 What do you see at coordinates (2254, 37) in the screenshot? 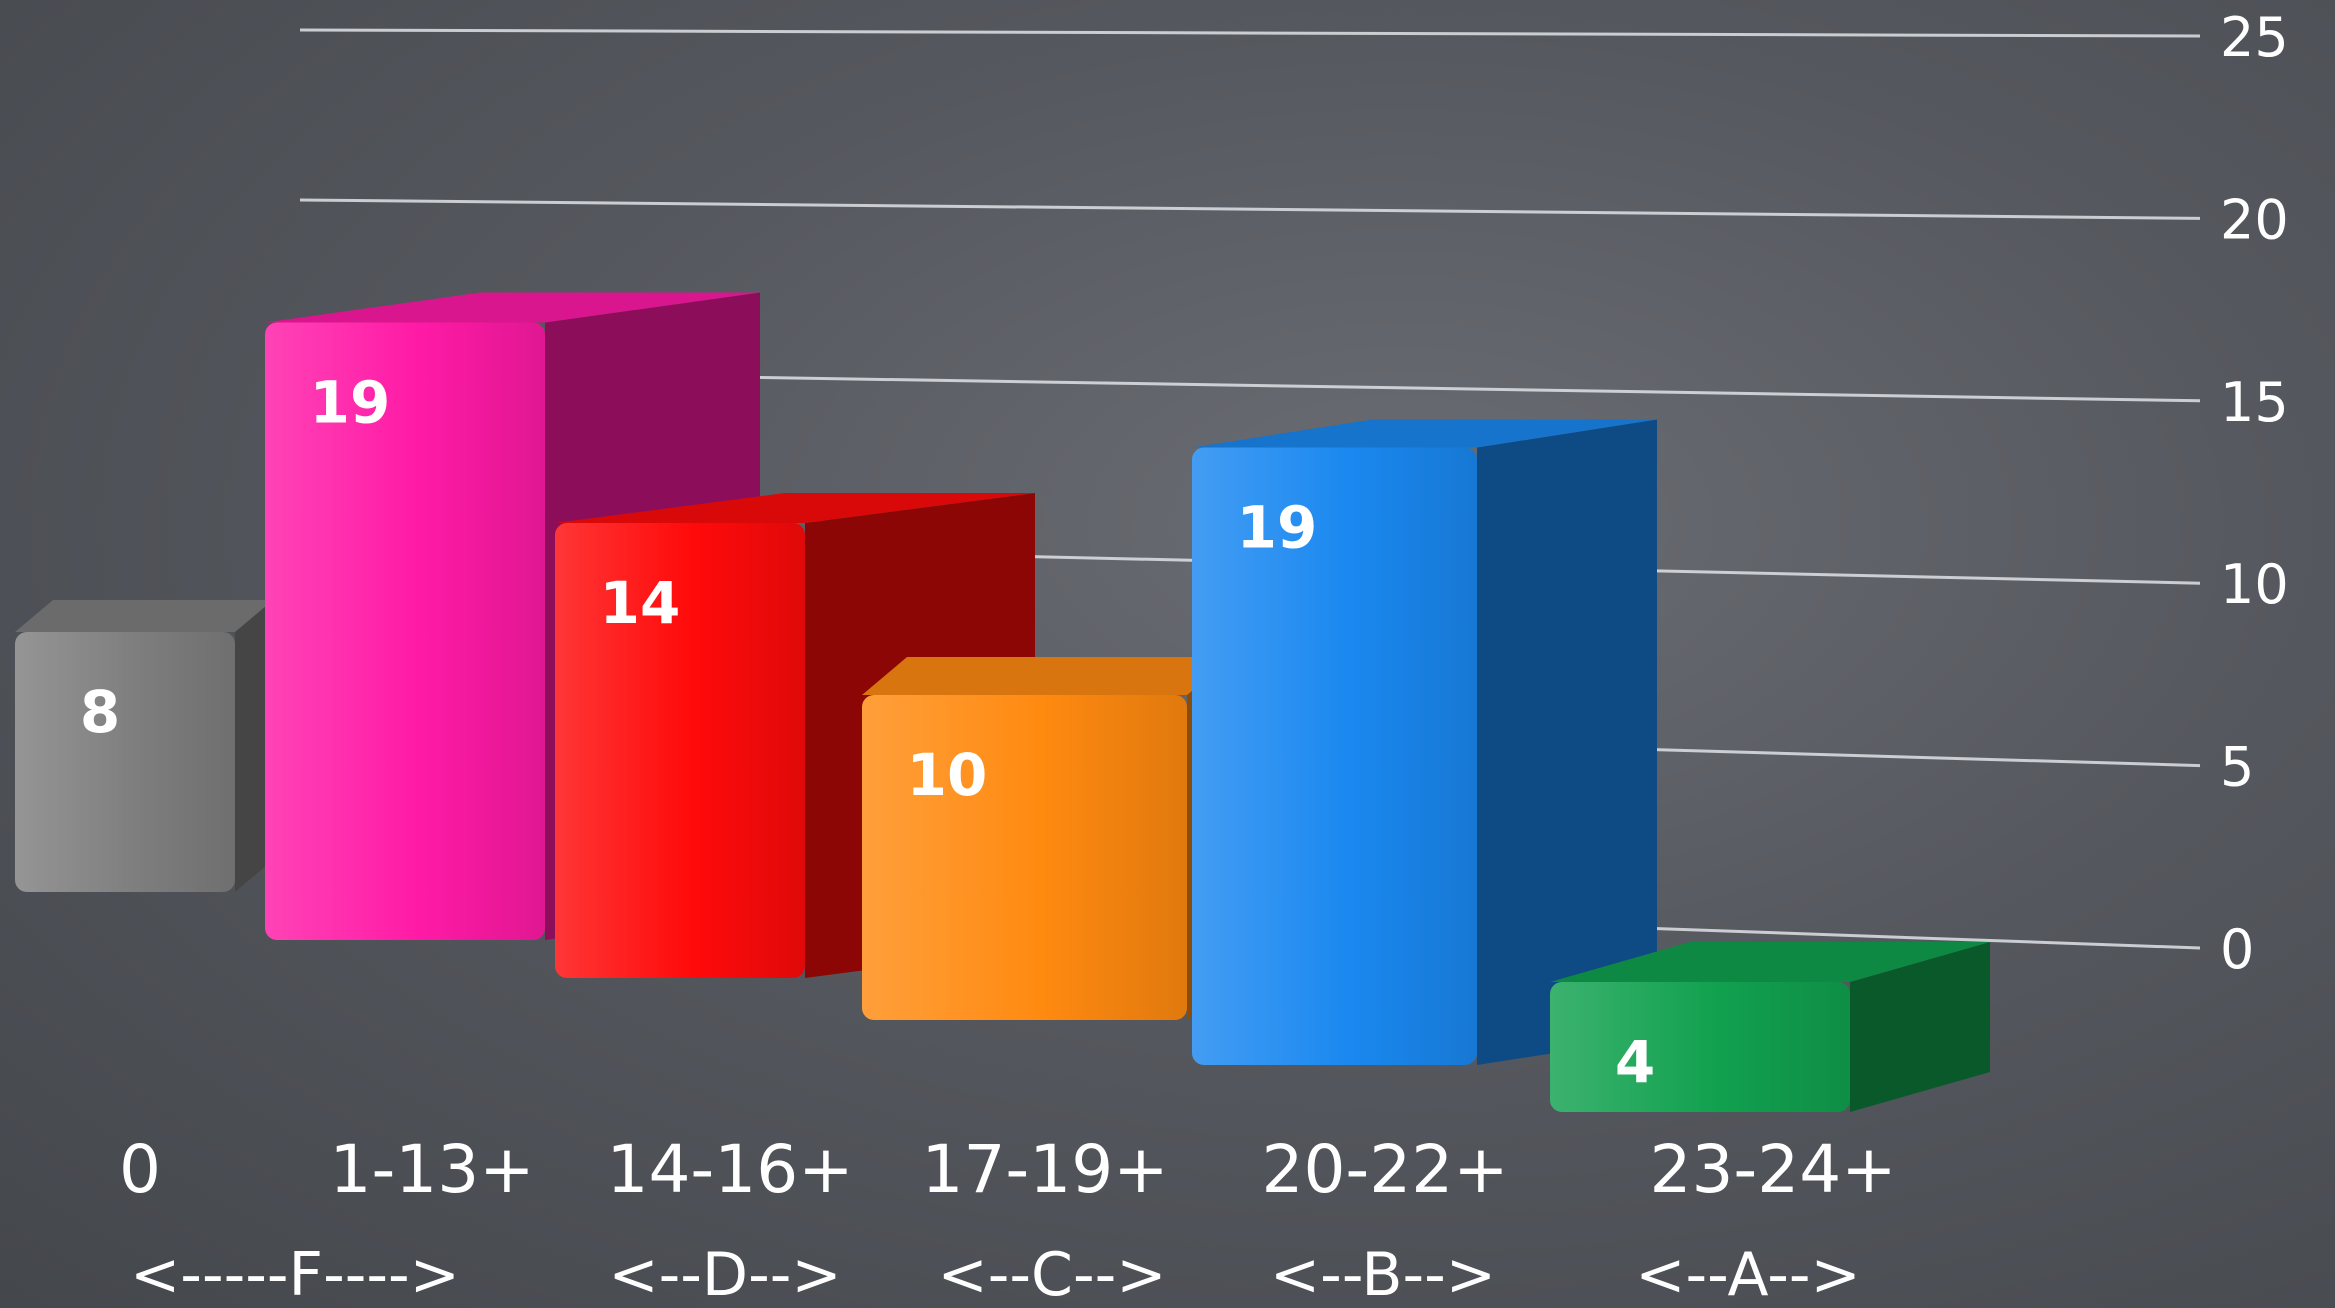
I see `y-tick-label-25: 25` at bounding box center [2254, 37].